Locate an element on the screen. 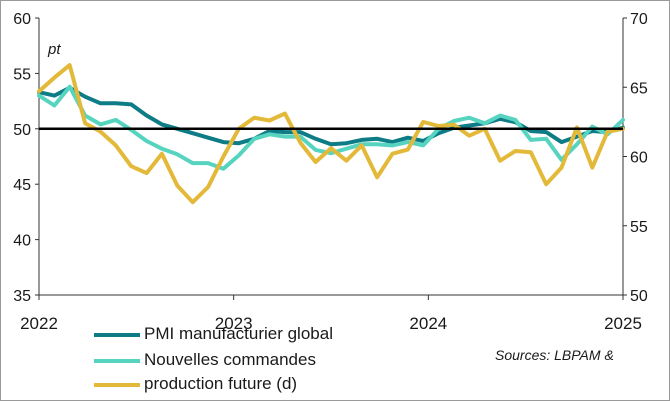 This screenshot has width=670, height=401. x-tick-label: 2024 is located at coordinates (428, 323).